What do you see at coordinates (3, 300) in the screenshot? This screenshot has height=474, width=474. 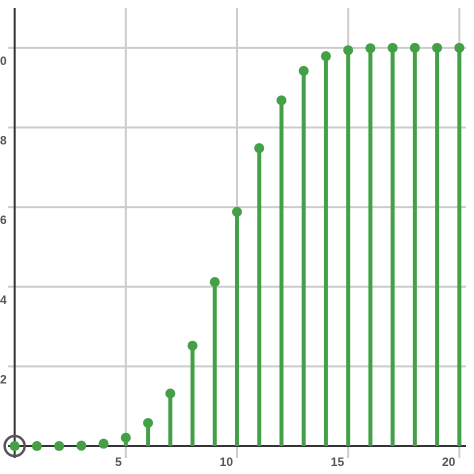 I see `y-tick-label: 0.4` at bounding box center [3, 300].